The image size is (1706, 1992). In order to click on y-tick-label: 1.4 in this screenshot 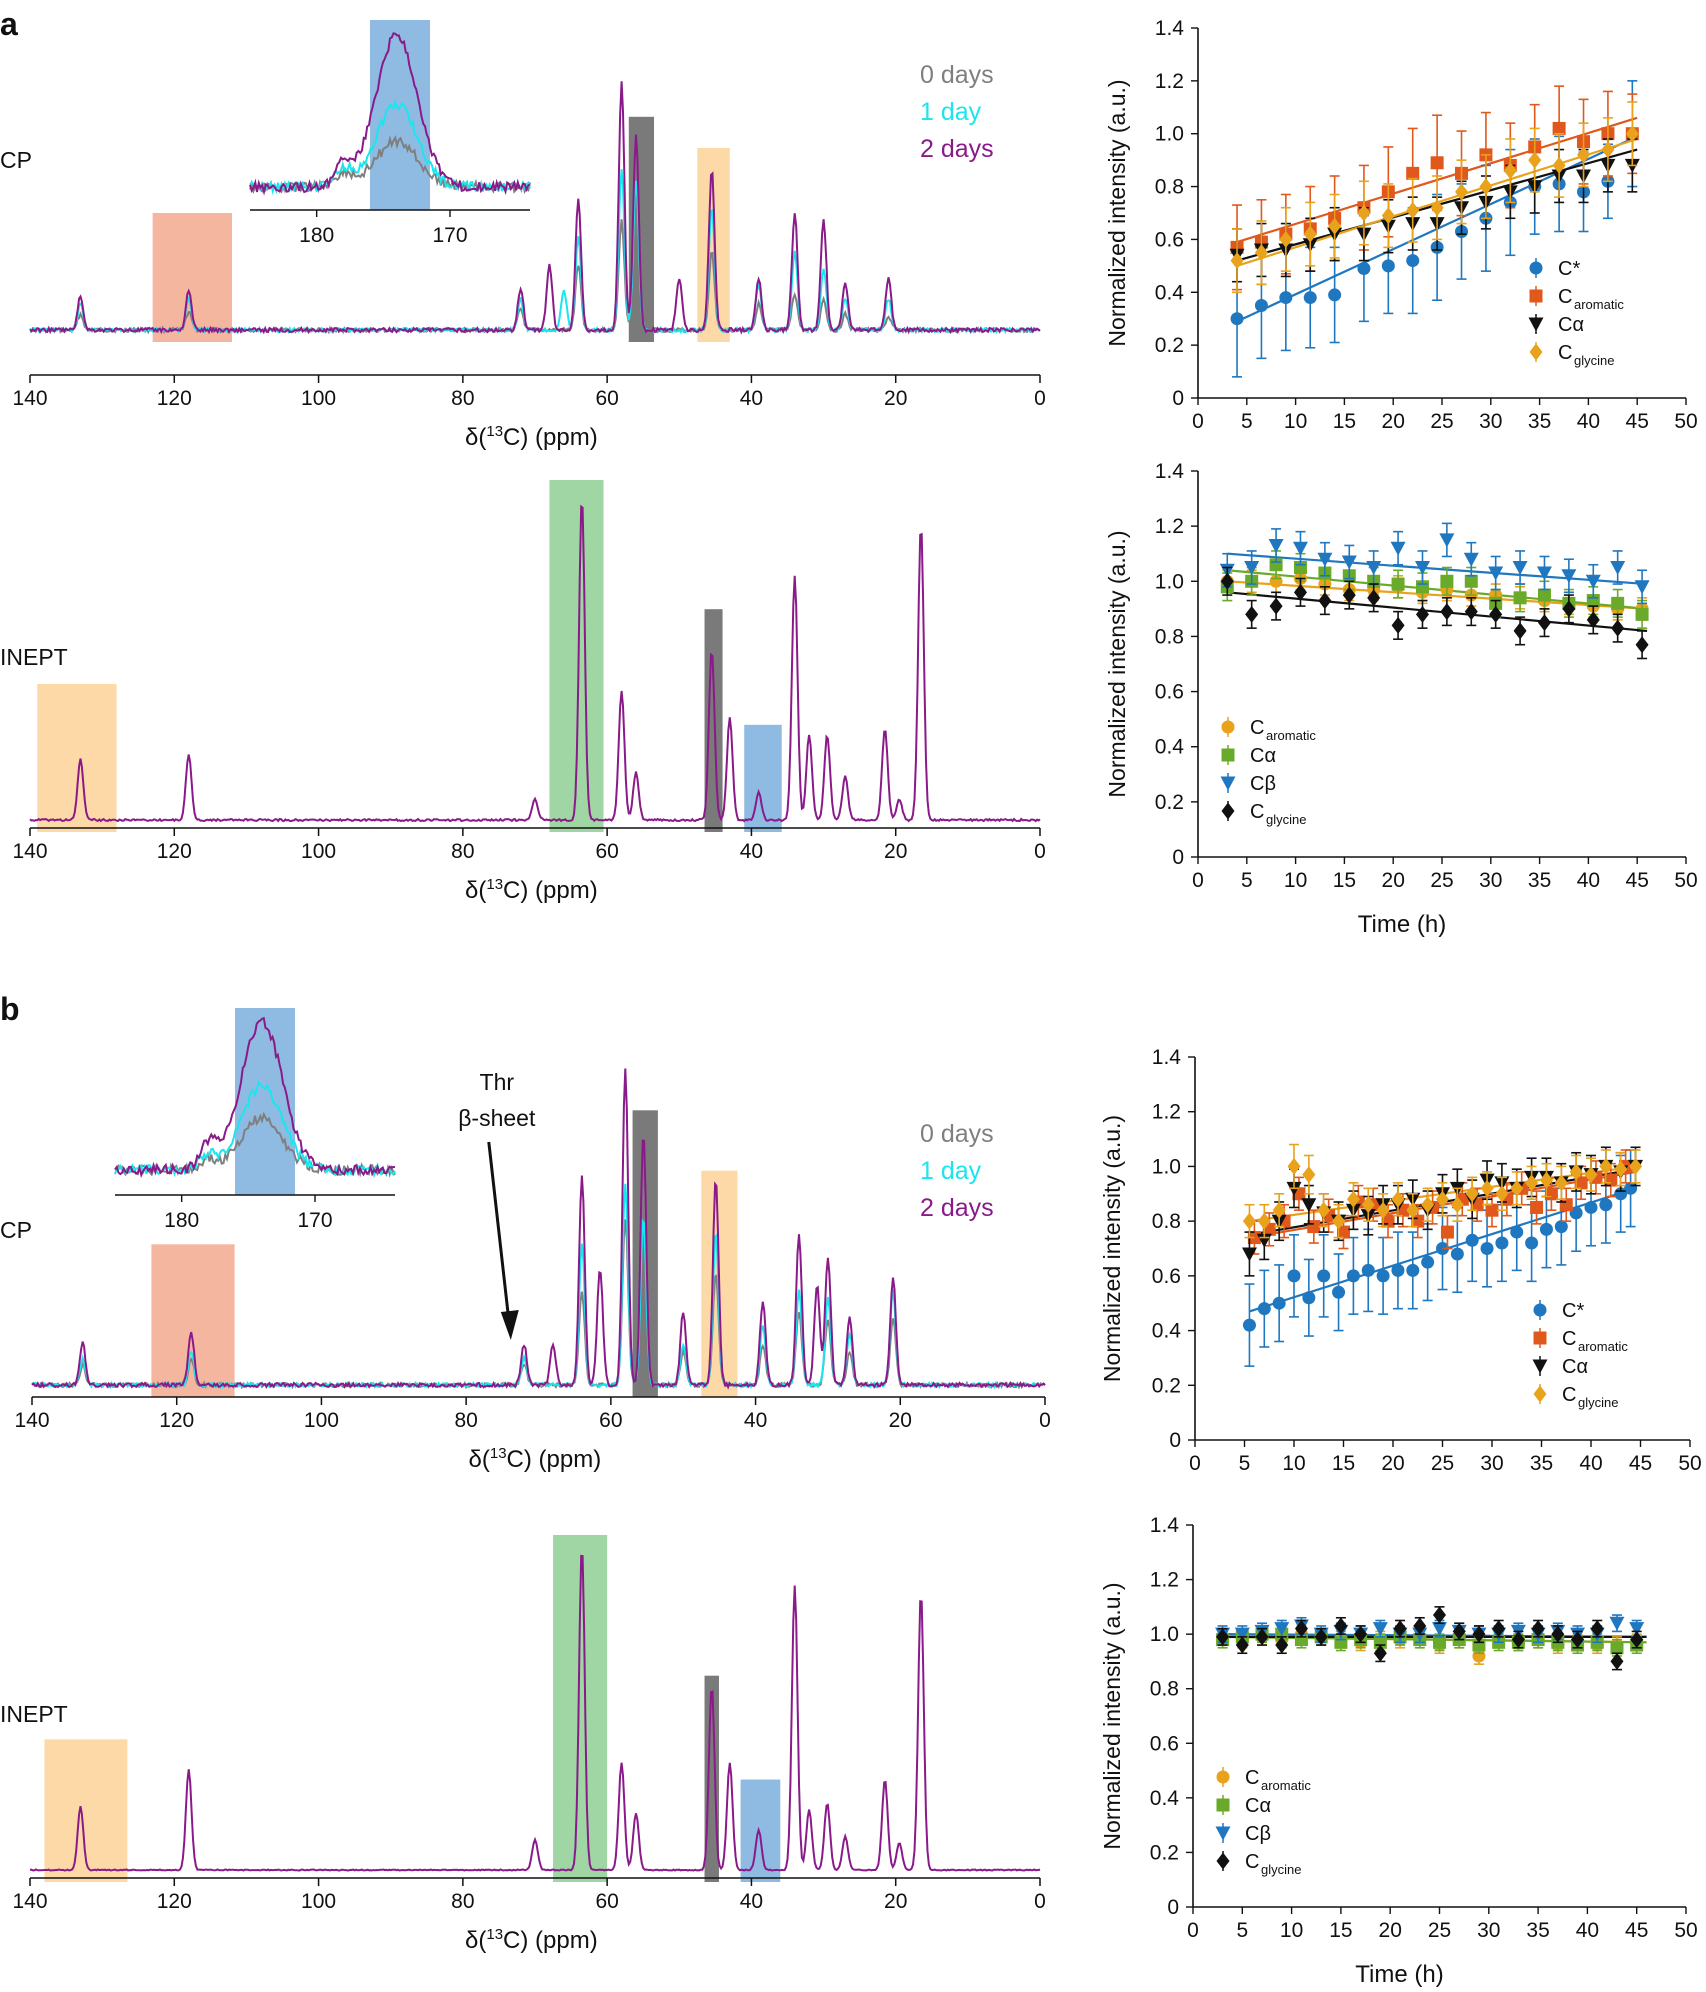, I will do `click(1170, 28)`.